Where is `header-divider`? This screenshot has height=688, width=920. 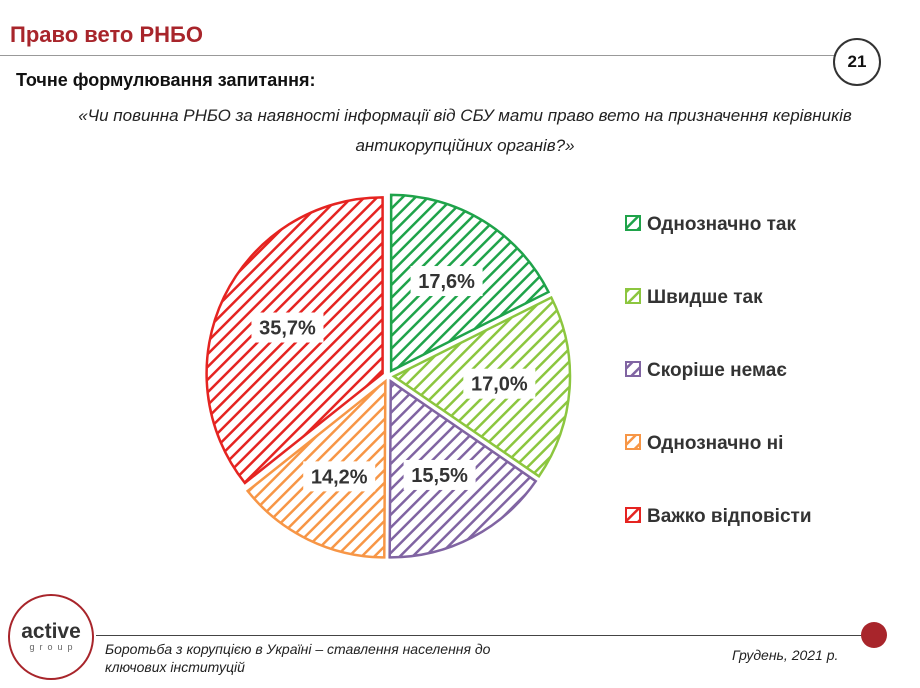
header-divider is located at coordinates (420, 55).